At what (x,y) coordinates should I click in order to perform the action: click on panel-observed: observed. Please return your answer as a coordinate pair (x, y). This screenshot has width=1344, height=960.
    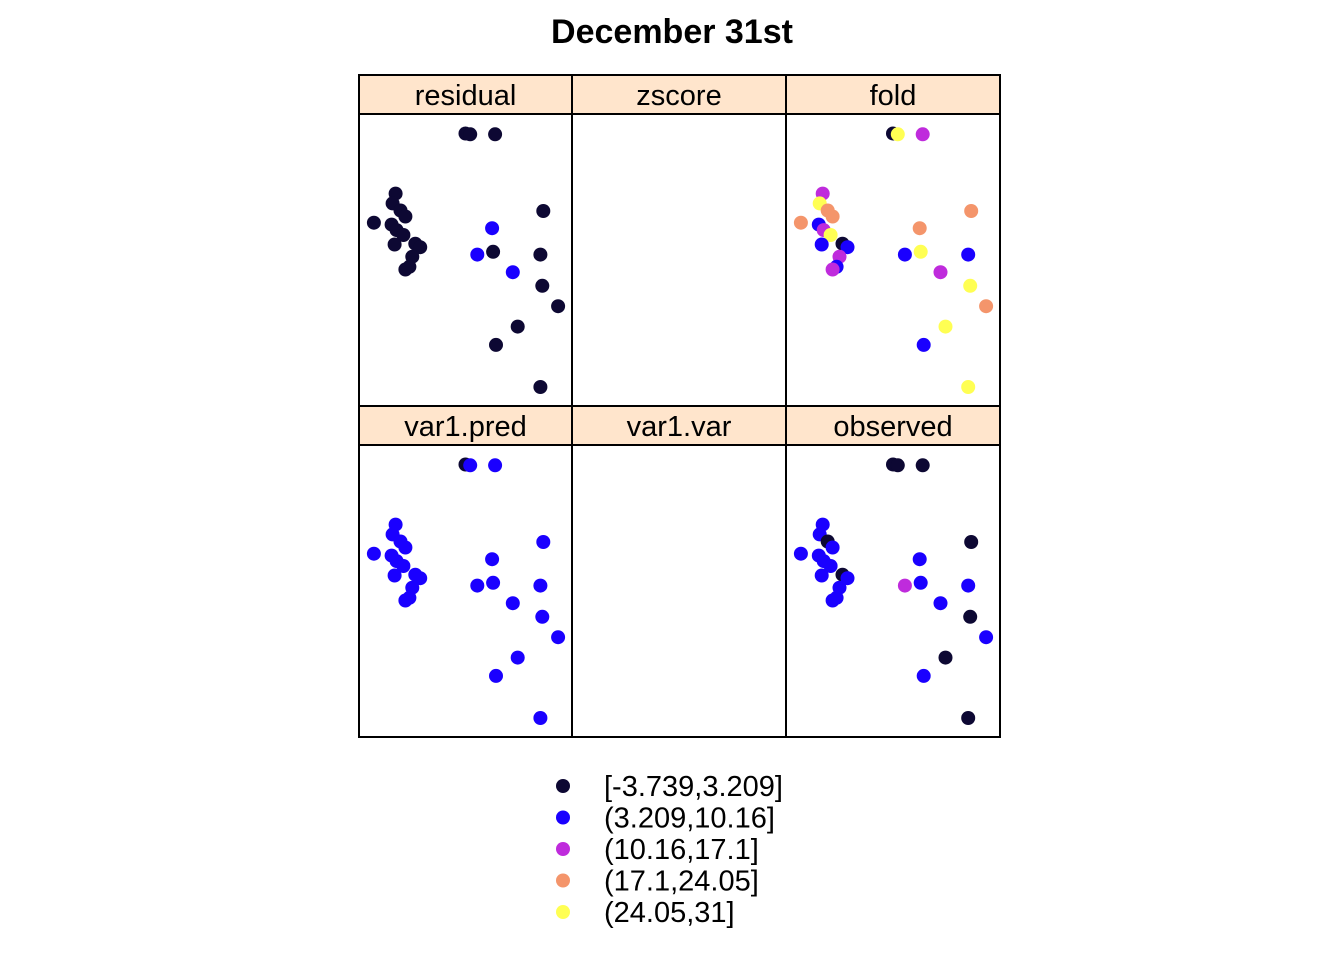
    Looking at the image, I should click on (893, 571).